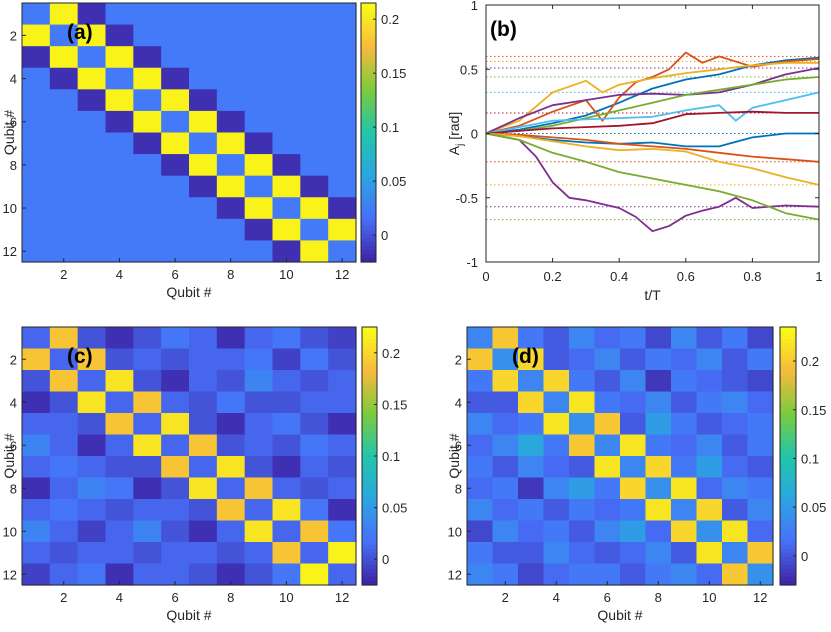 The image size is (831, 632). What do you see at coordinates (813, 410) in the screenshot?
I see `colorbar-tick-label: 0.15` at bounding box center [813, 410].